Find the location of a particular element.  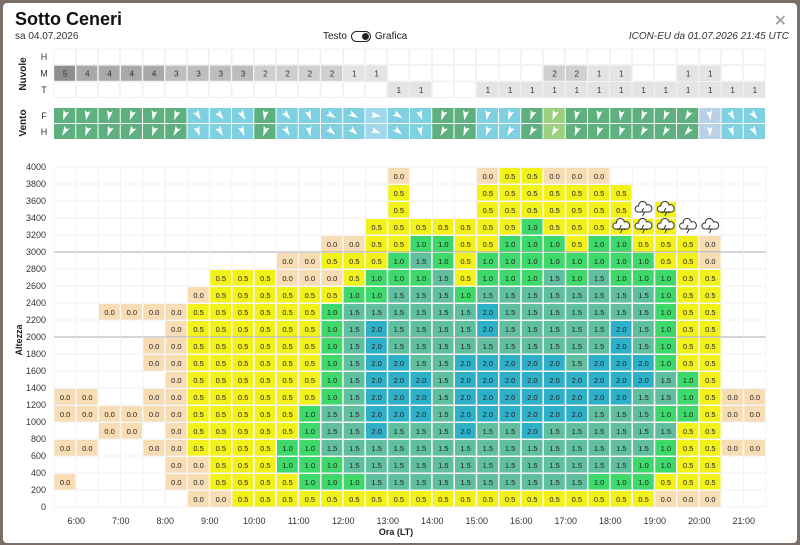

close-icon: ✕ is located at coordinates (780, 21).